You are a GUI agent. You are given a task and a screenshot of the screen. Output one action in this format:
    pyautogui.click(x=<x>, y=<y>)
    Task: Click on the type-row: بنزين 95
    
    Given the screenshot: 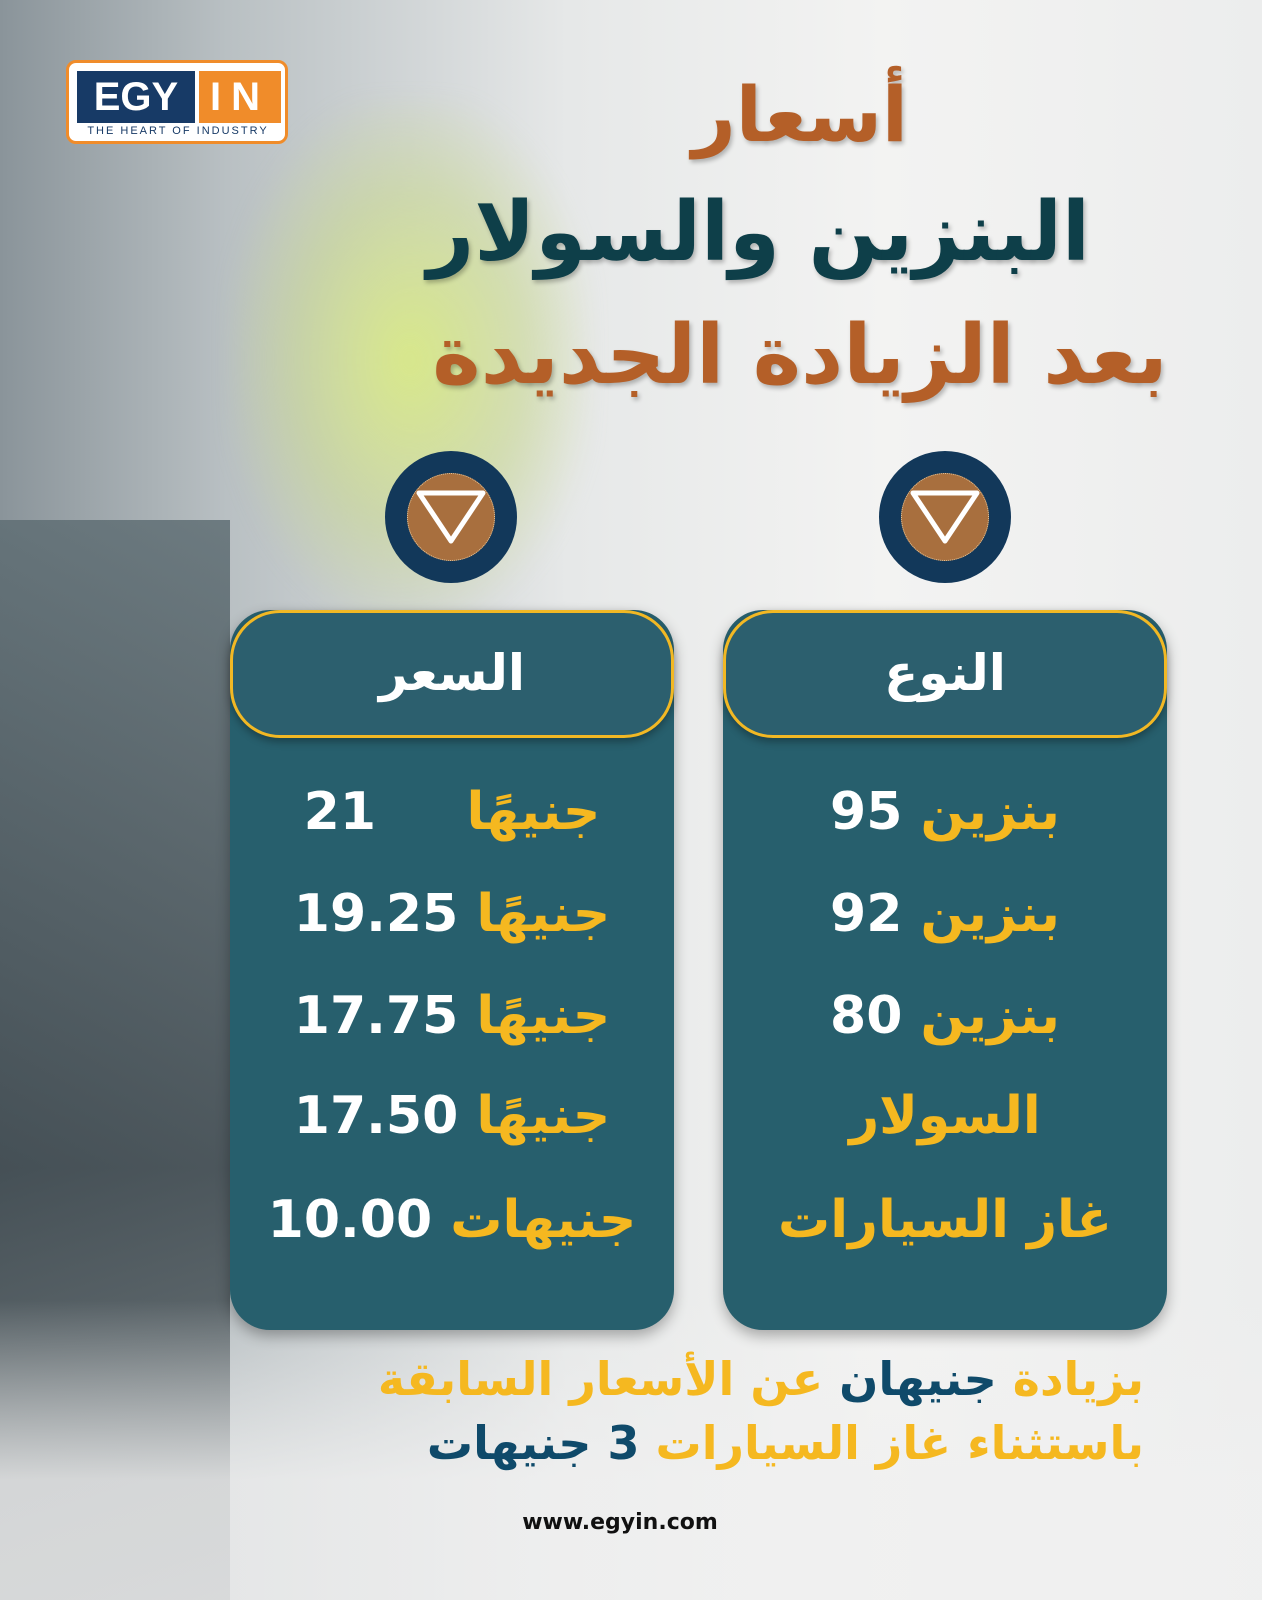 What is the action you would take?
    pyautogui.click(x=945, y=812)
    